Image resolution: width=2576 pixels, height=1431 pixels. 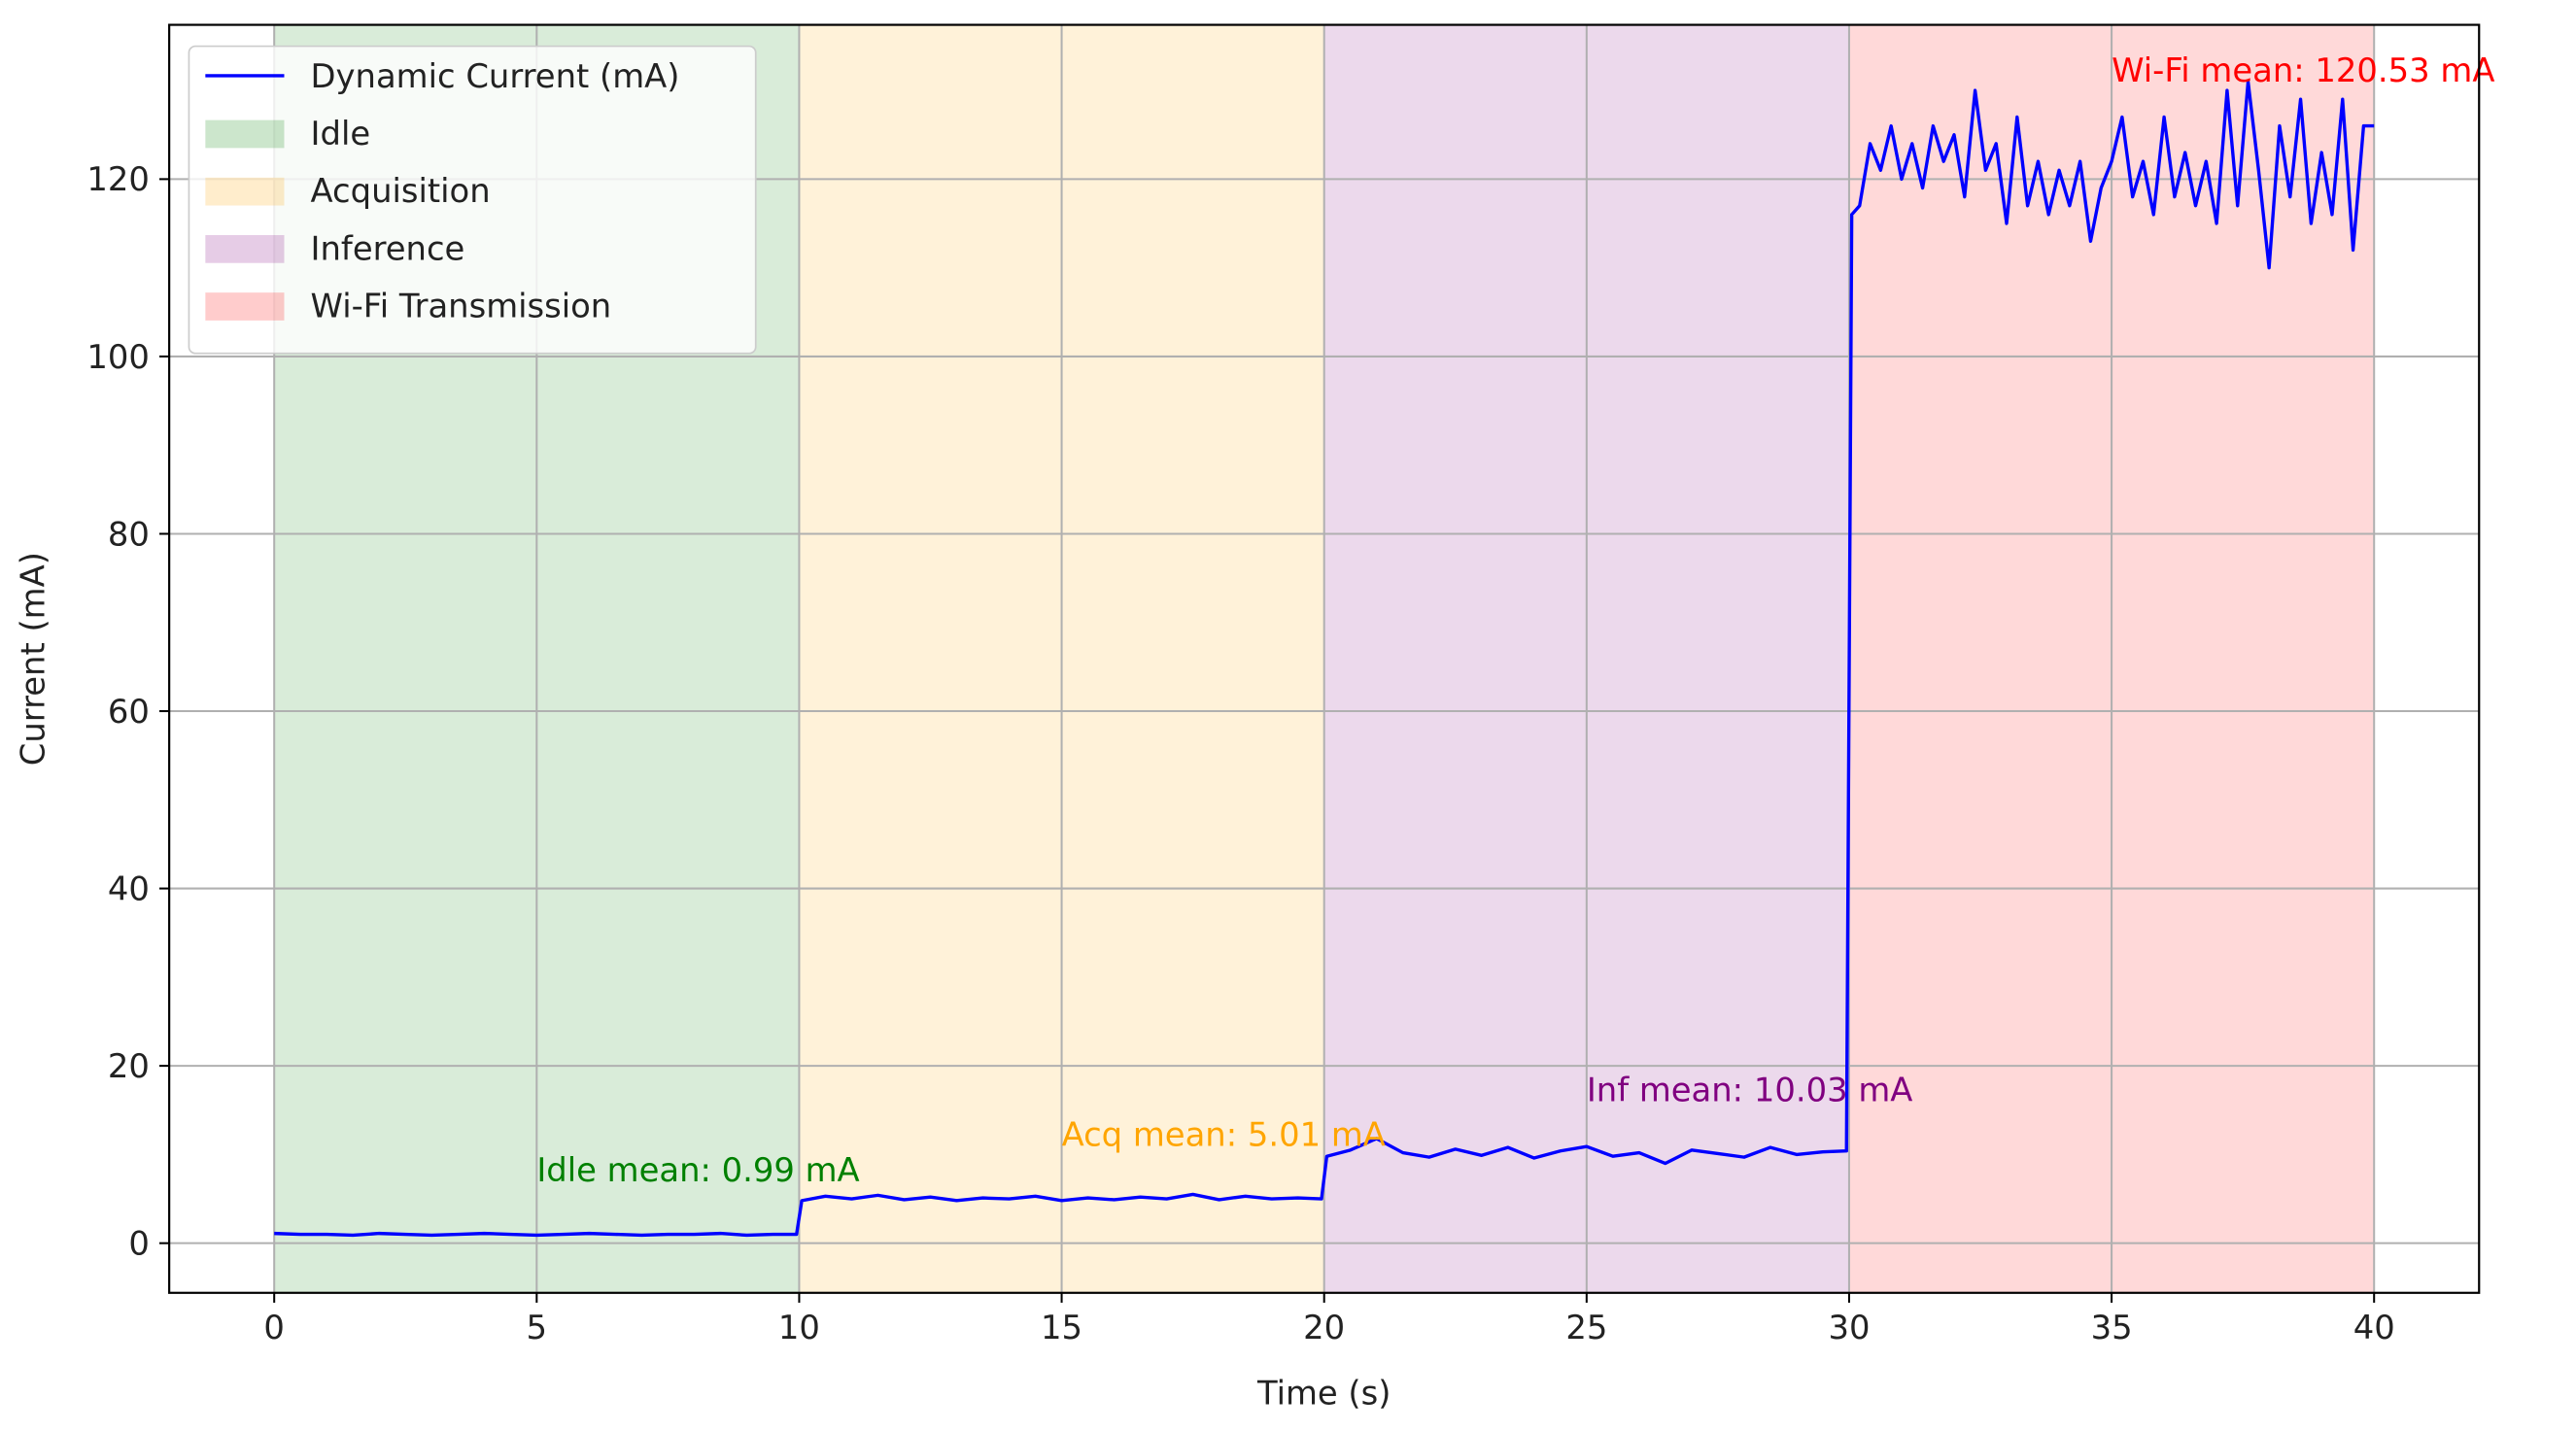 What do you see at coordinates (1324, 1327) in the screenshot?
I see `x-tick-label: 20` at bounding box center [1324, 1327].